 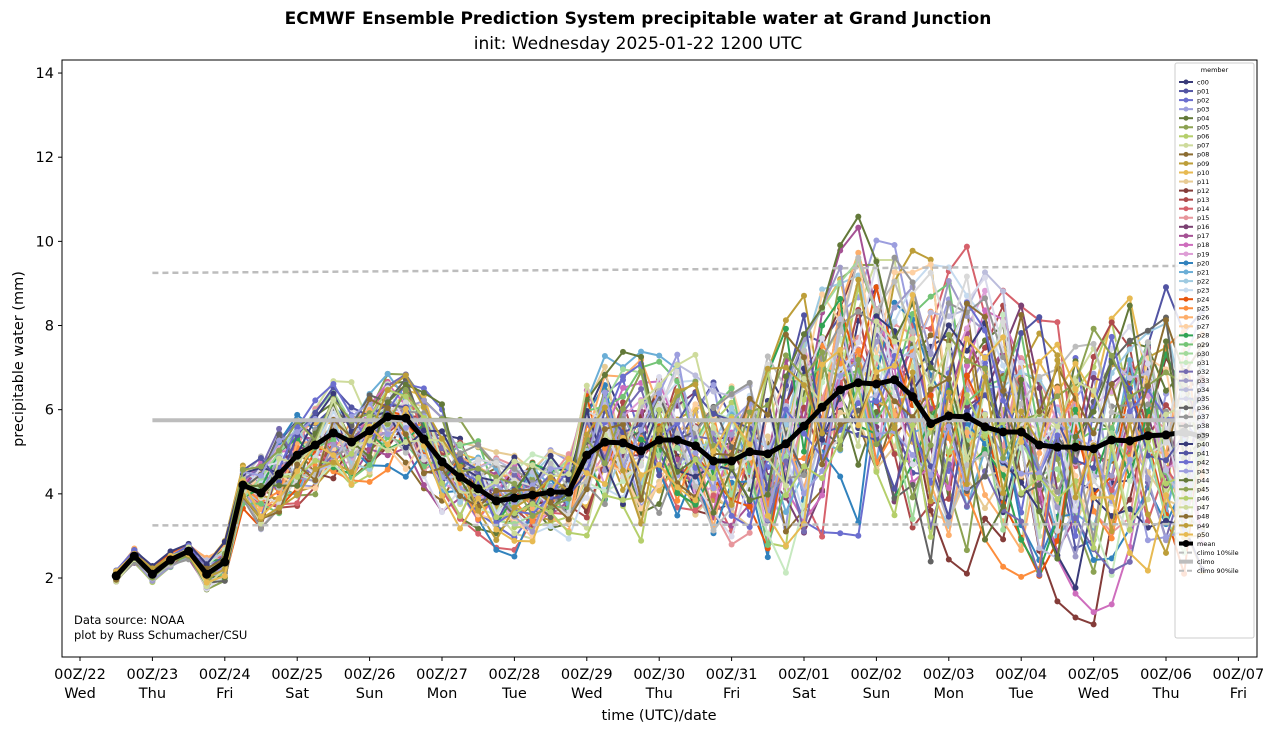 What do you see at coordinates (1203, 462) in the screenshot?
I see `legend-label: p42` at bounding box center [1203, 462].